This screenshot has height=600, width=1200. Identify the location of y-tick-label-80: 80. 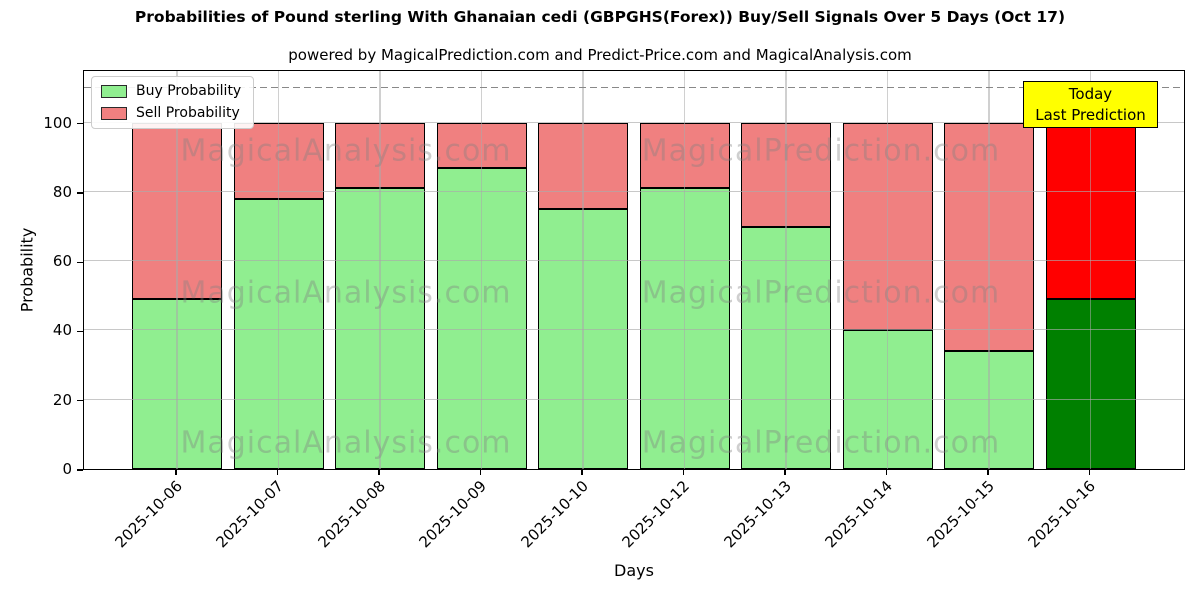
(62, 191).